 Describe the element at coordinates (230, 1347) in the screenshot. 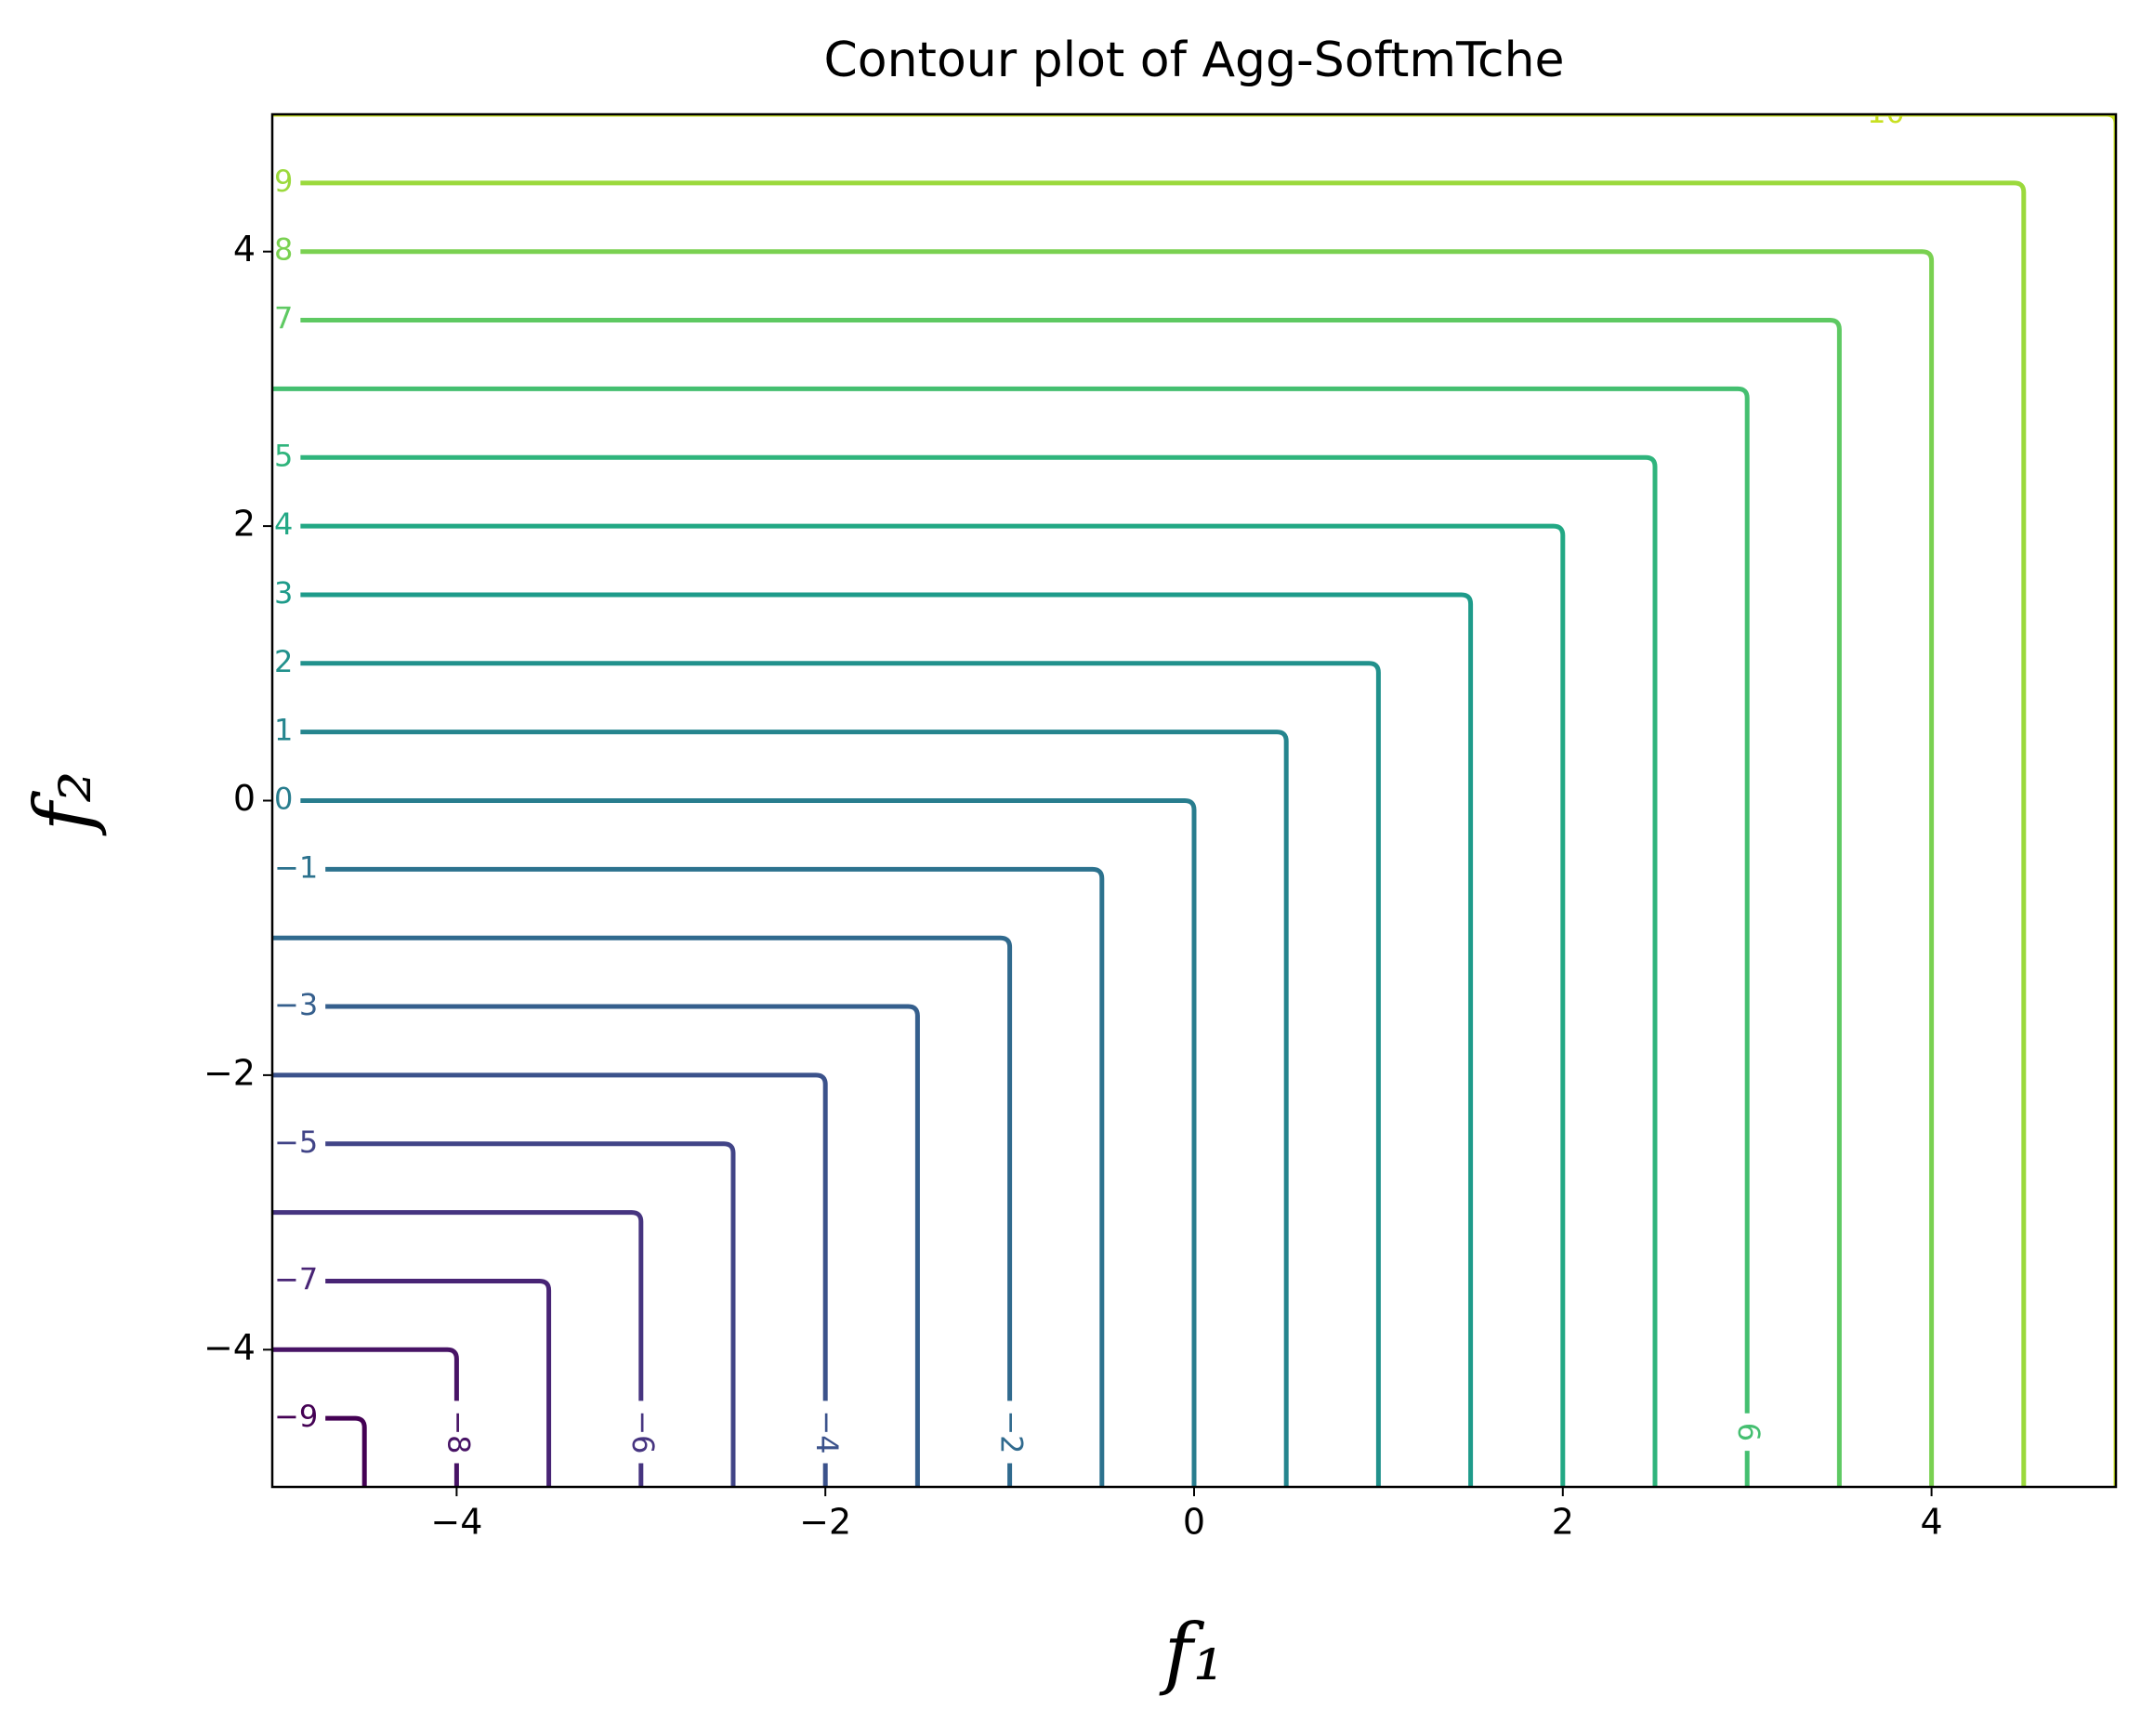

I see `y-tick-label: −4` at that location.